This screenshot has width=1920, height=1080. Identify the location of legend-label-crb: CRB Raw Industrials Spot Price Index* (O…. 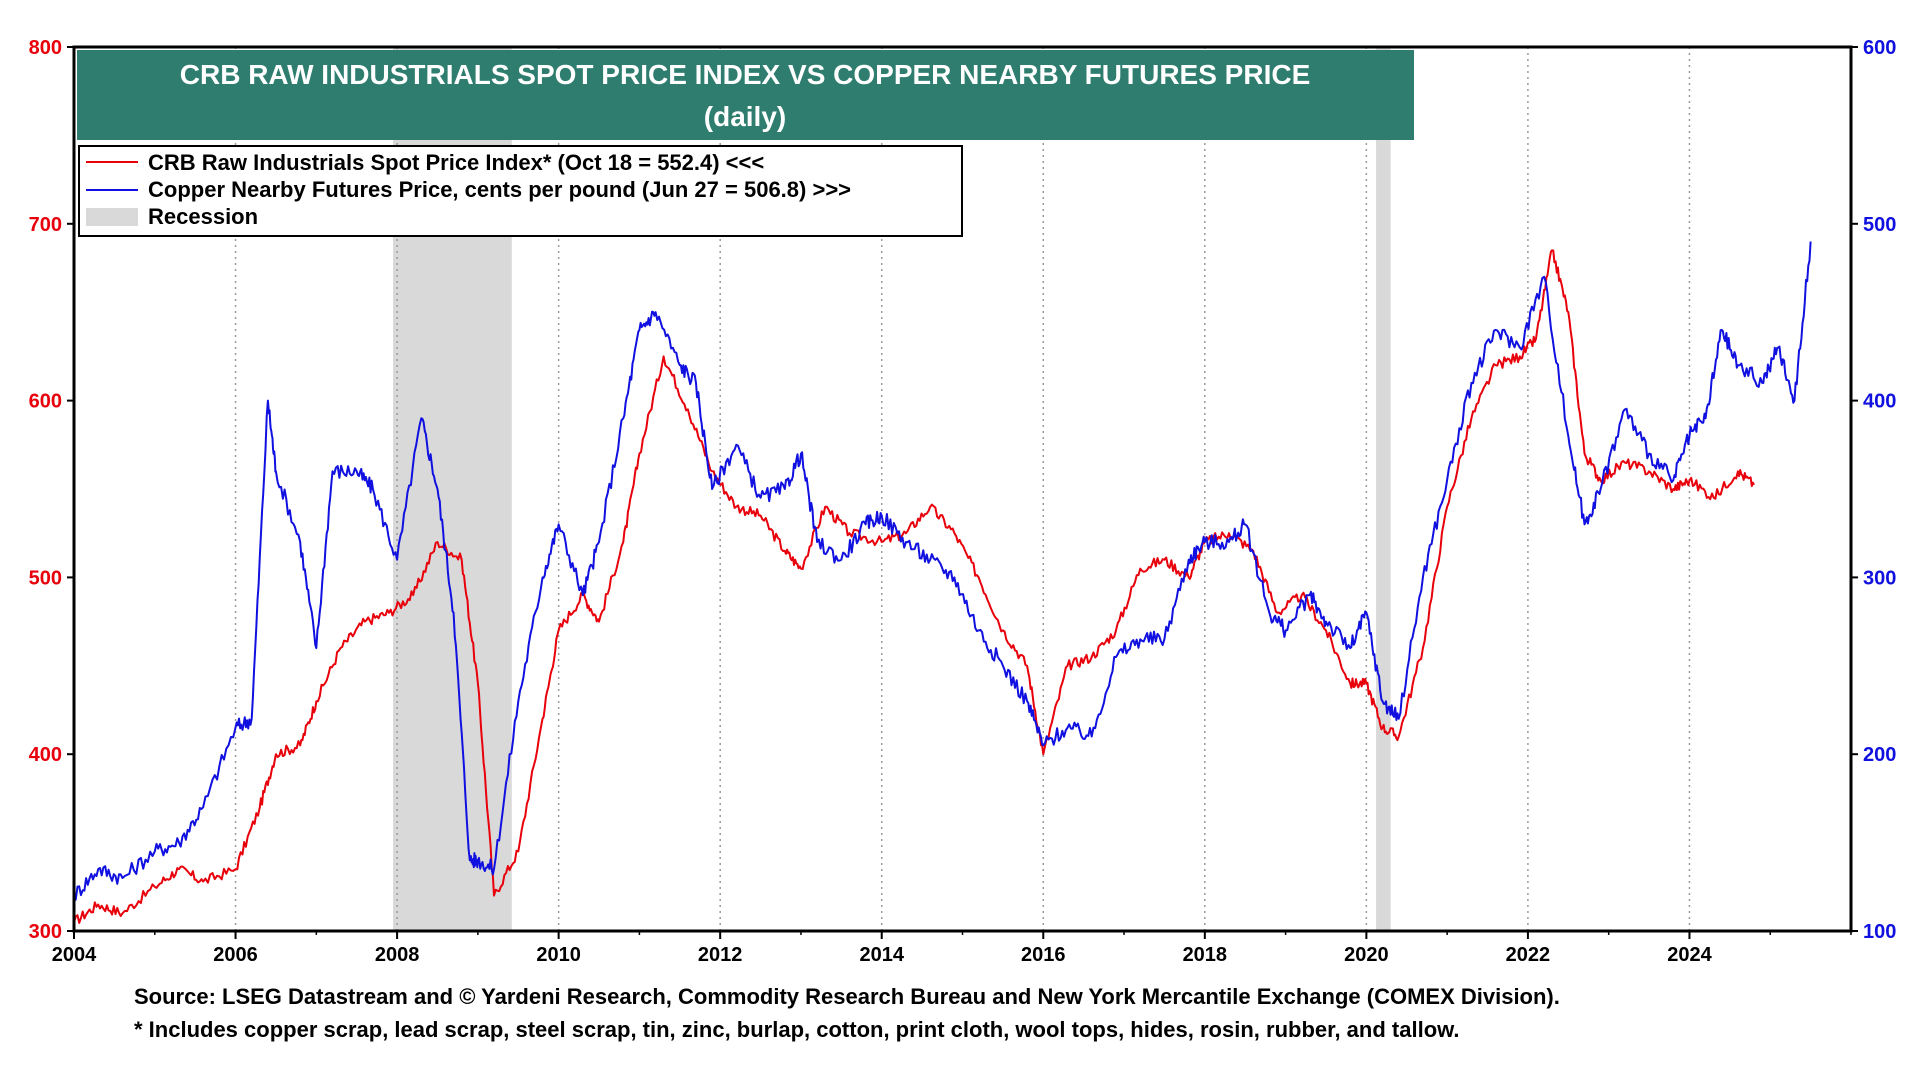
(456, 162).